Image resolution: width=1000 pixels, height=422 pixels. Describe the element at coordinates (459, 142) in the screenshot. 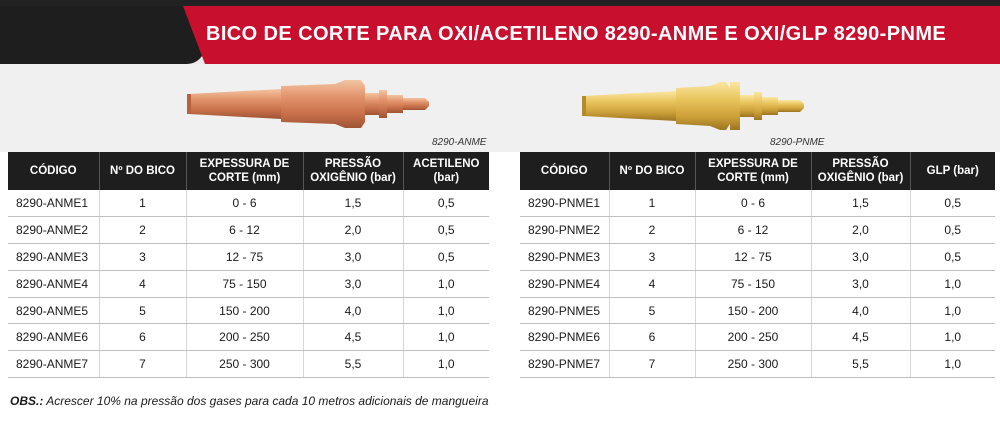

I see `left-product-caption: 8290-ANME` at that location.